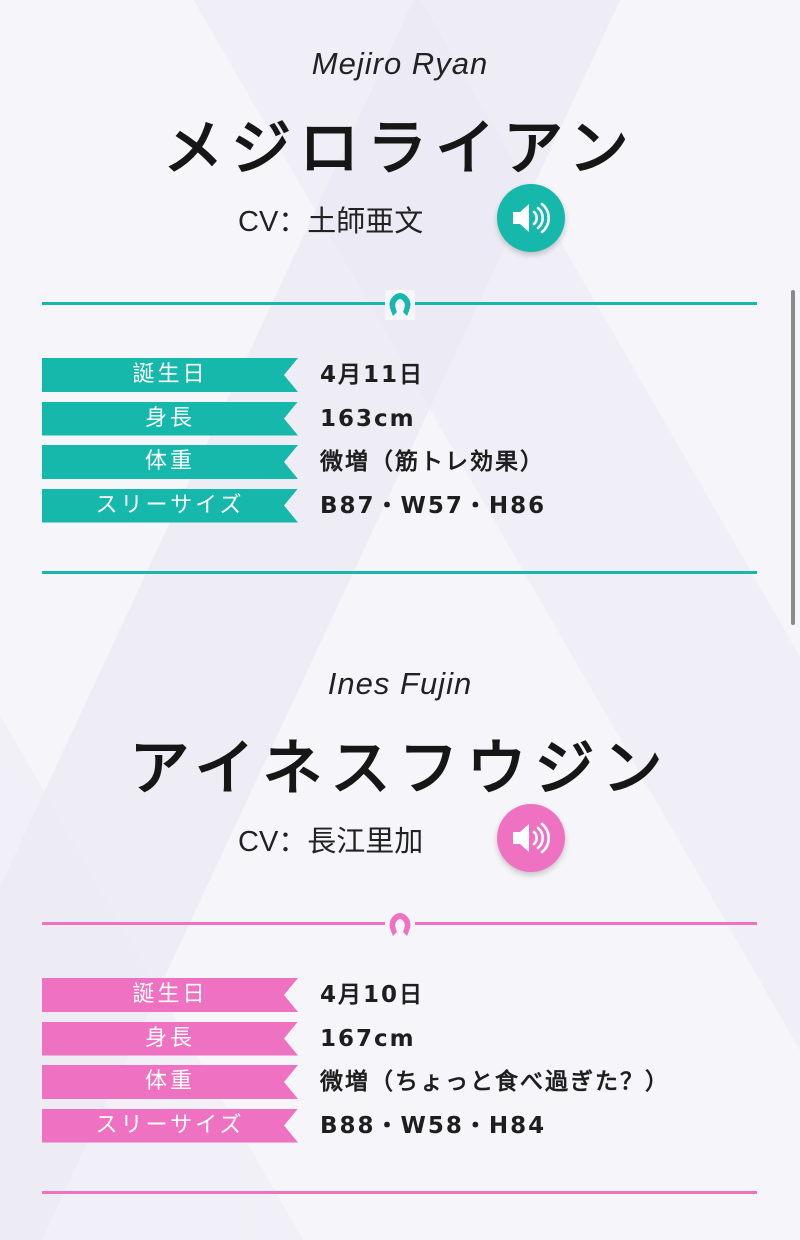 The height and width of the screenshot is (1240, 800). I want to click on profile-row-weight: 体重 微増（ちょっと食べ過ぎた？）, so click(392, 1082).